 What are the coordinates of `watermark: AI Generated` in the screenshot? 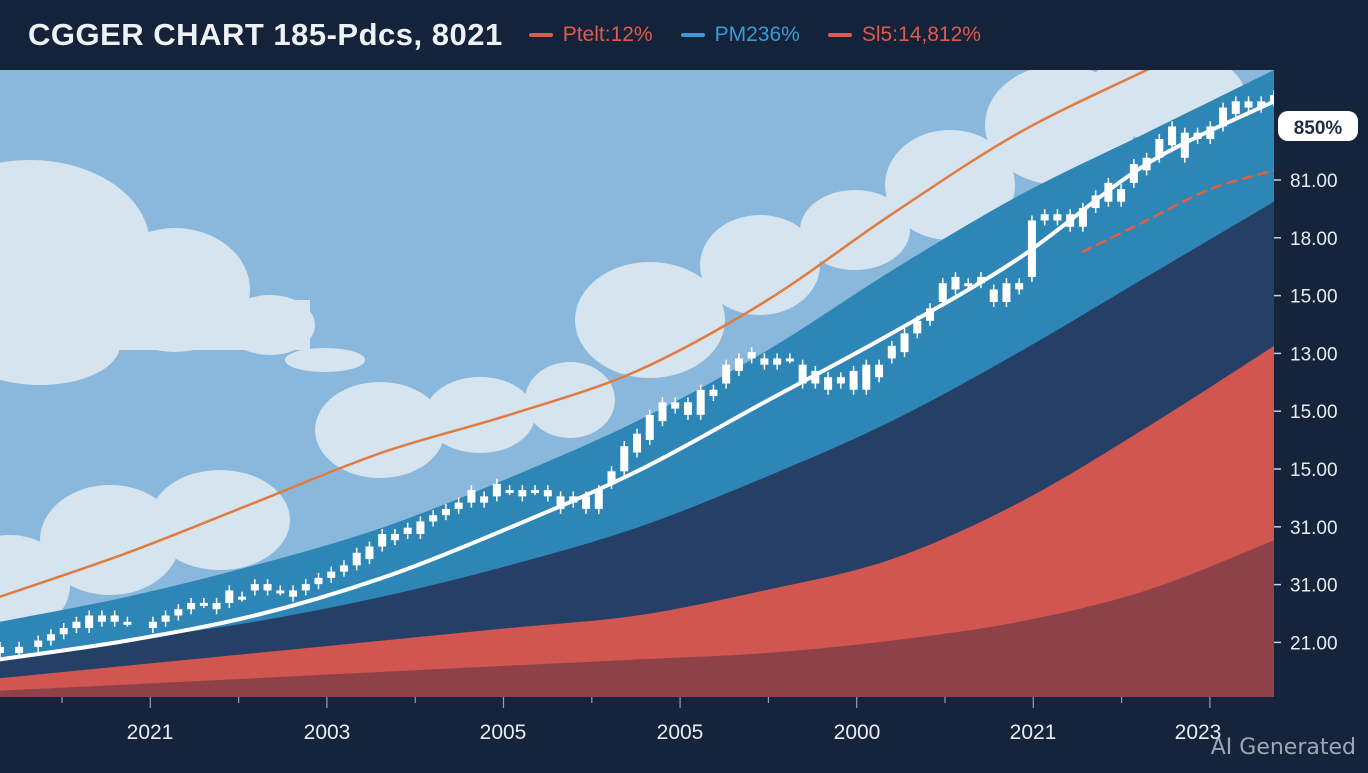 It's located at (1283, 747).